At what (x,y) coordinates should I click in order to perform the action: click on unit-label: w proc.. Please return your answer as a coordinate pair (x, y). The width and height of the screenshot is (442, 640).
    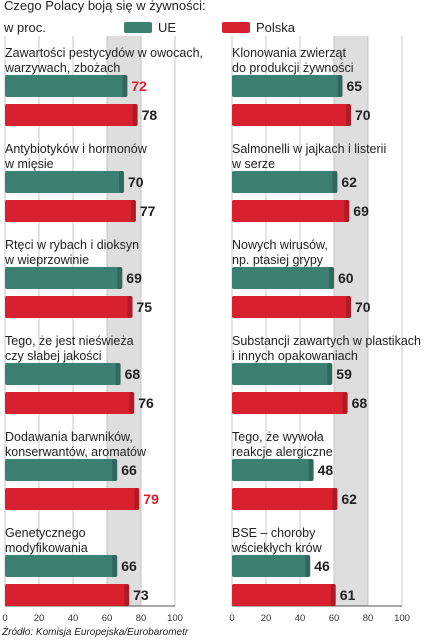
    Looking at the image, I should click on (25, 27).